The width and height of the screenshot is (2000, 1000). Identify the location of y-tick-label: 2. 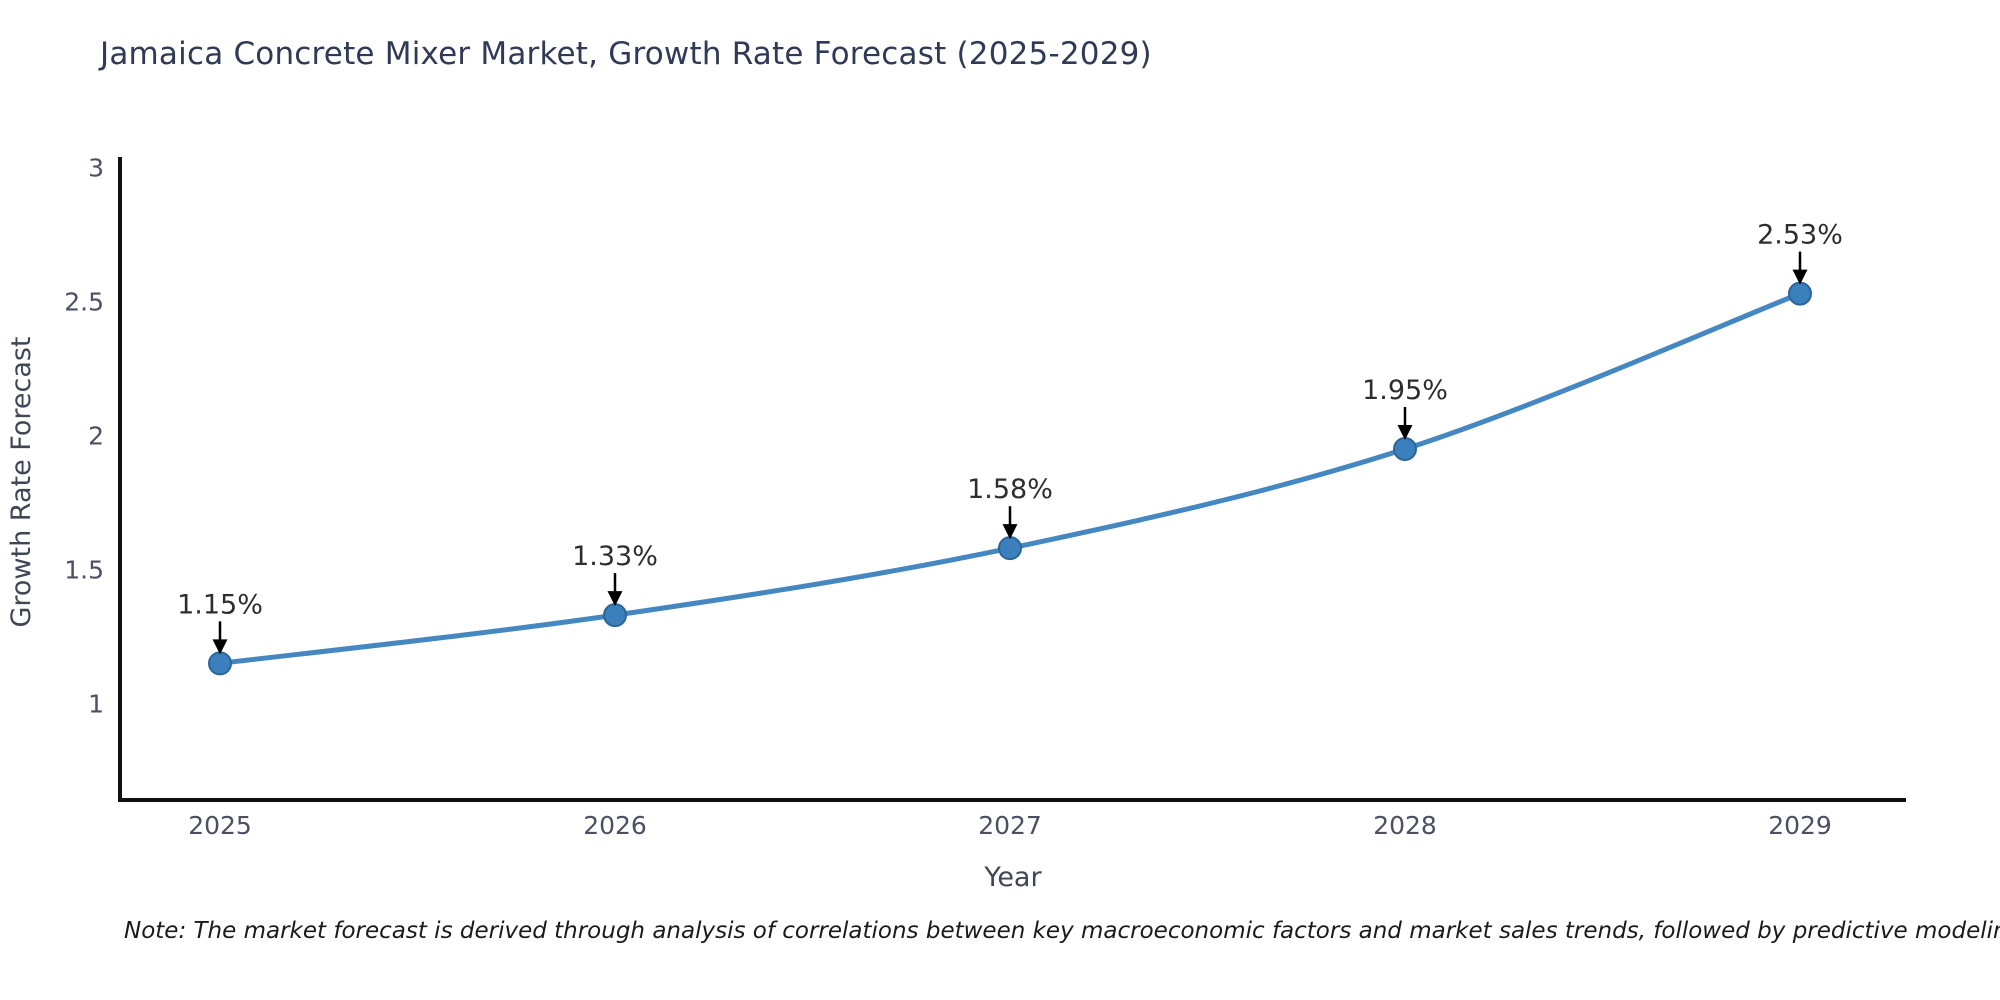
(96, 436).